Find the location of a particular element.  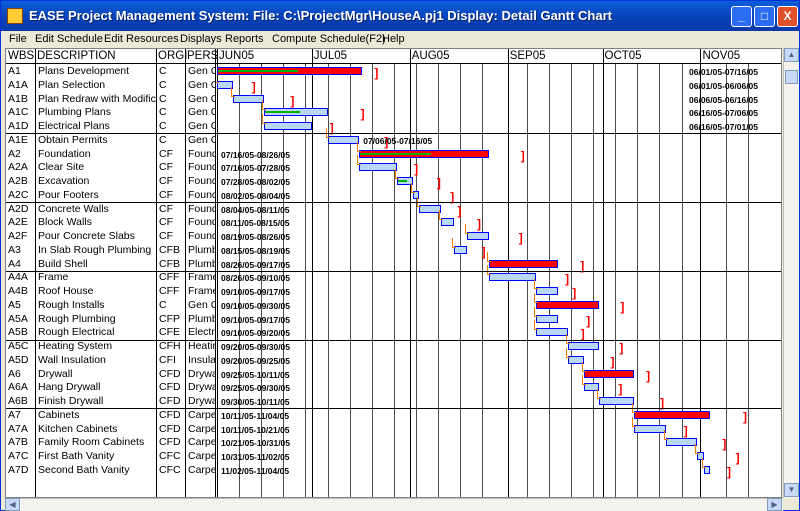

month-divider is located at coordinates (508, 273).